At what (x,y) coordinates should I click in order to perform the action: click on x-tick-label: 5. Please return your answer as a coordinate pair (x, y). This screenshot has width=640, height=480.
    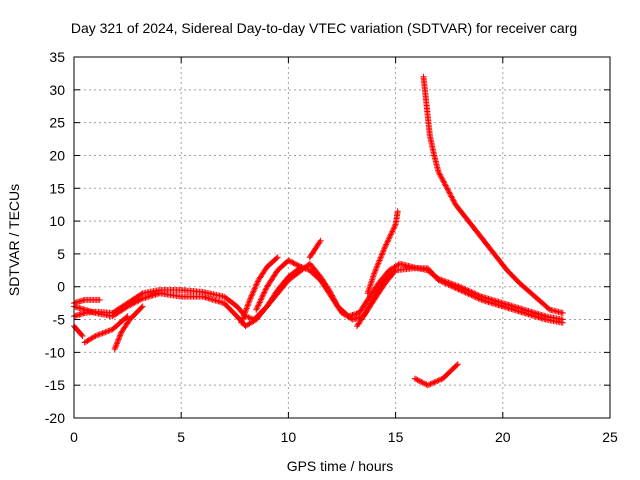
    Looking at the image, I should click on (181, 437).